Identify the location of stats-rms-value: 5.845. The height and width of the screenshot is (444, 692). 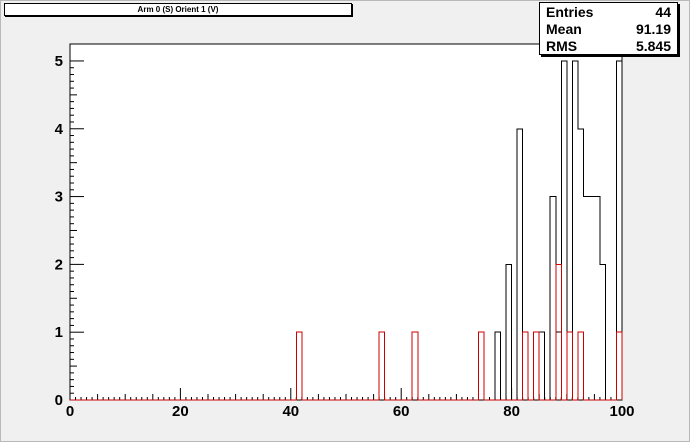
(653, 46).